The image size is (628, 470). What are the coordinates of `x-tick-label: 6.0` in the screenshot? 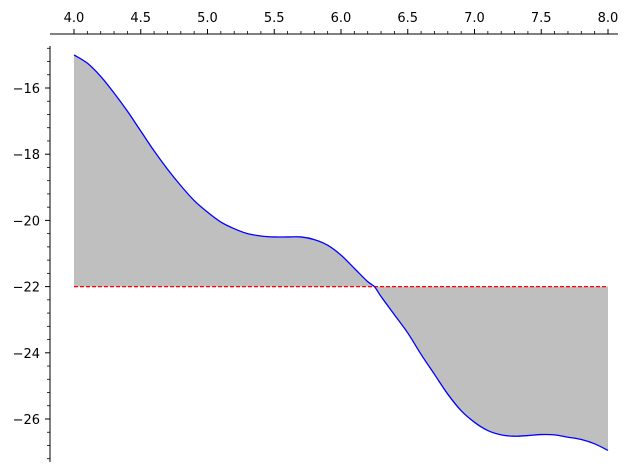 It's located at (341, 18).